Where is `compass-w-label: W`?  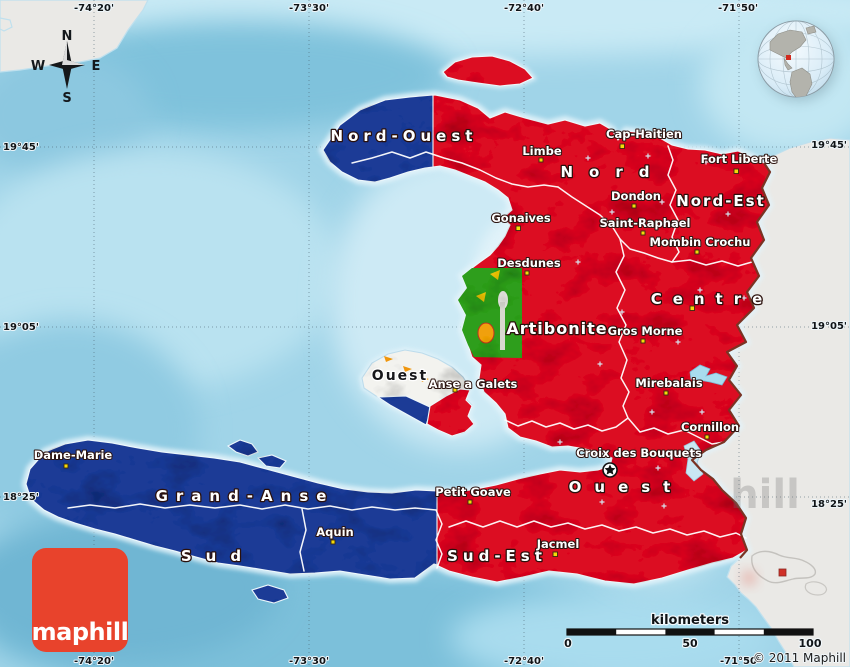 compass-w-label: W is located at coordinates (38, 66).